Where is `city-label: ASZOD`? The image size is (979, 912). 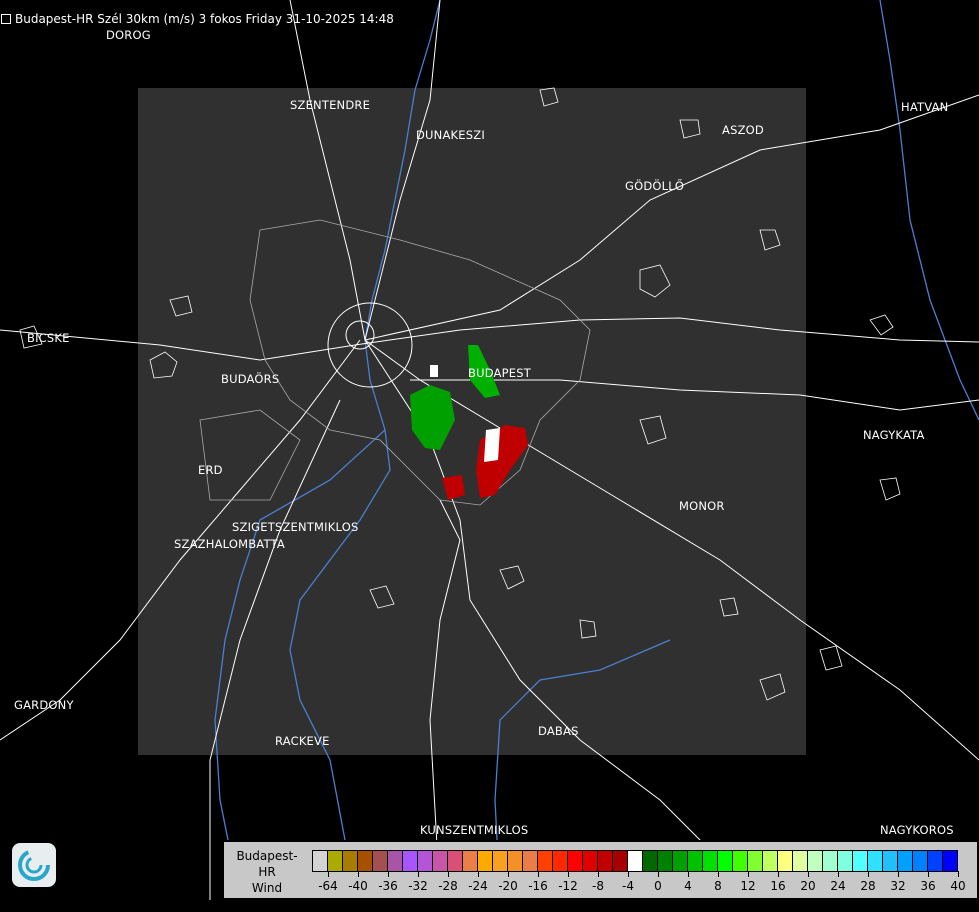 city-label: ASZOD is located at coordinates (743, 130).